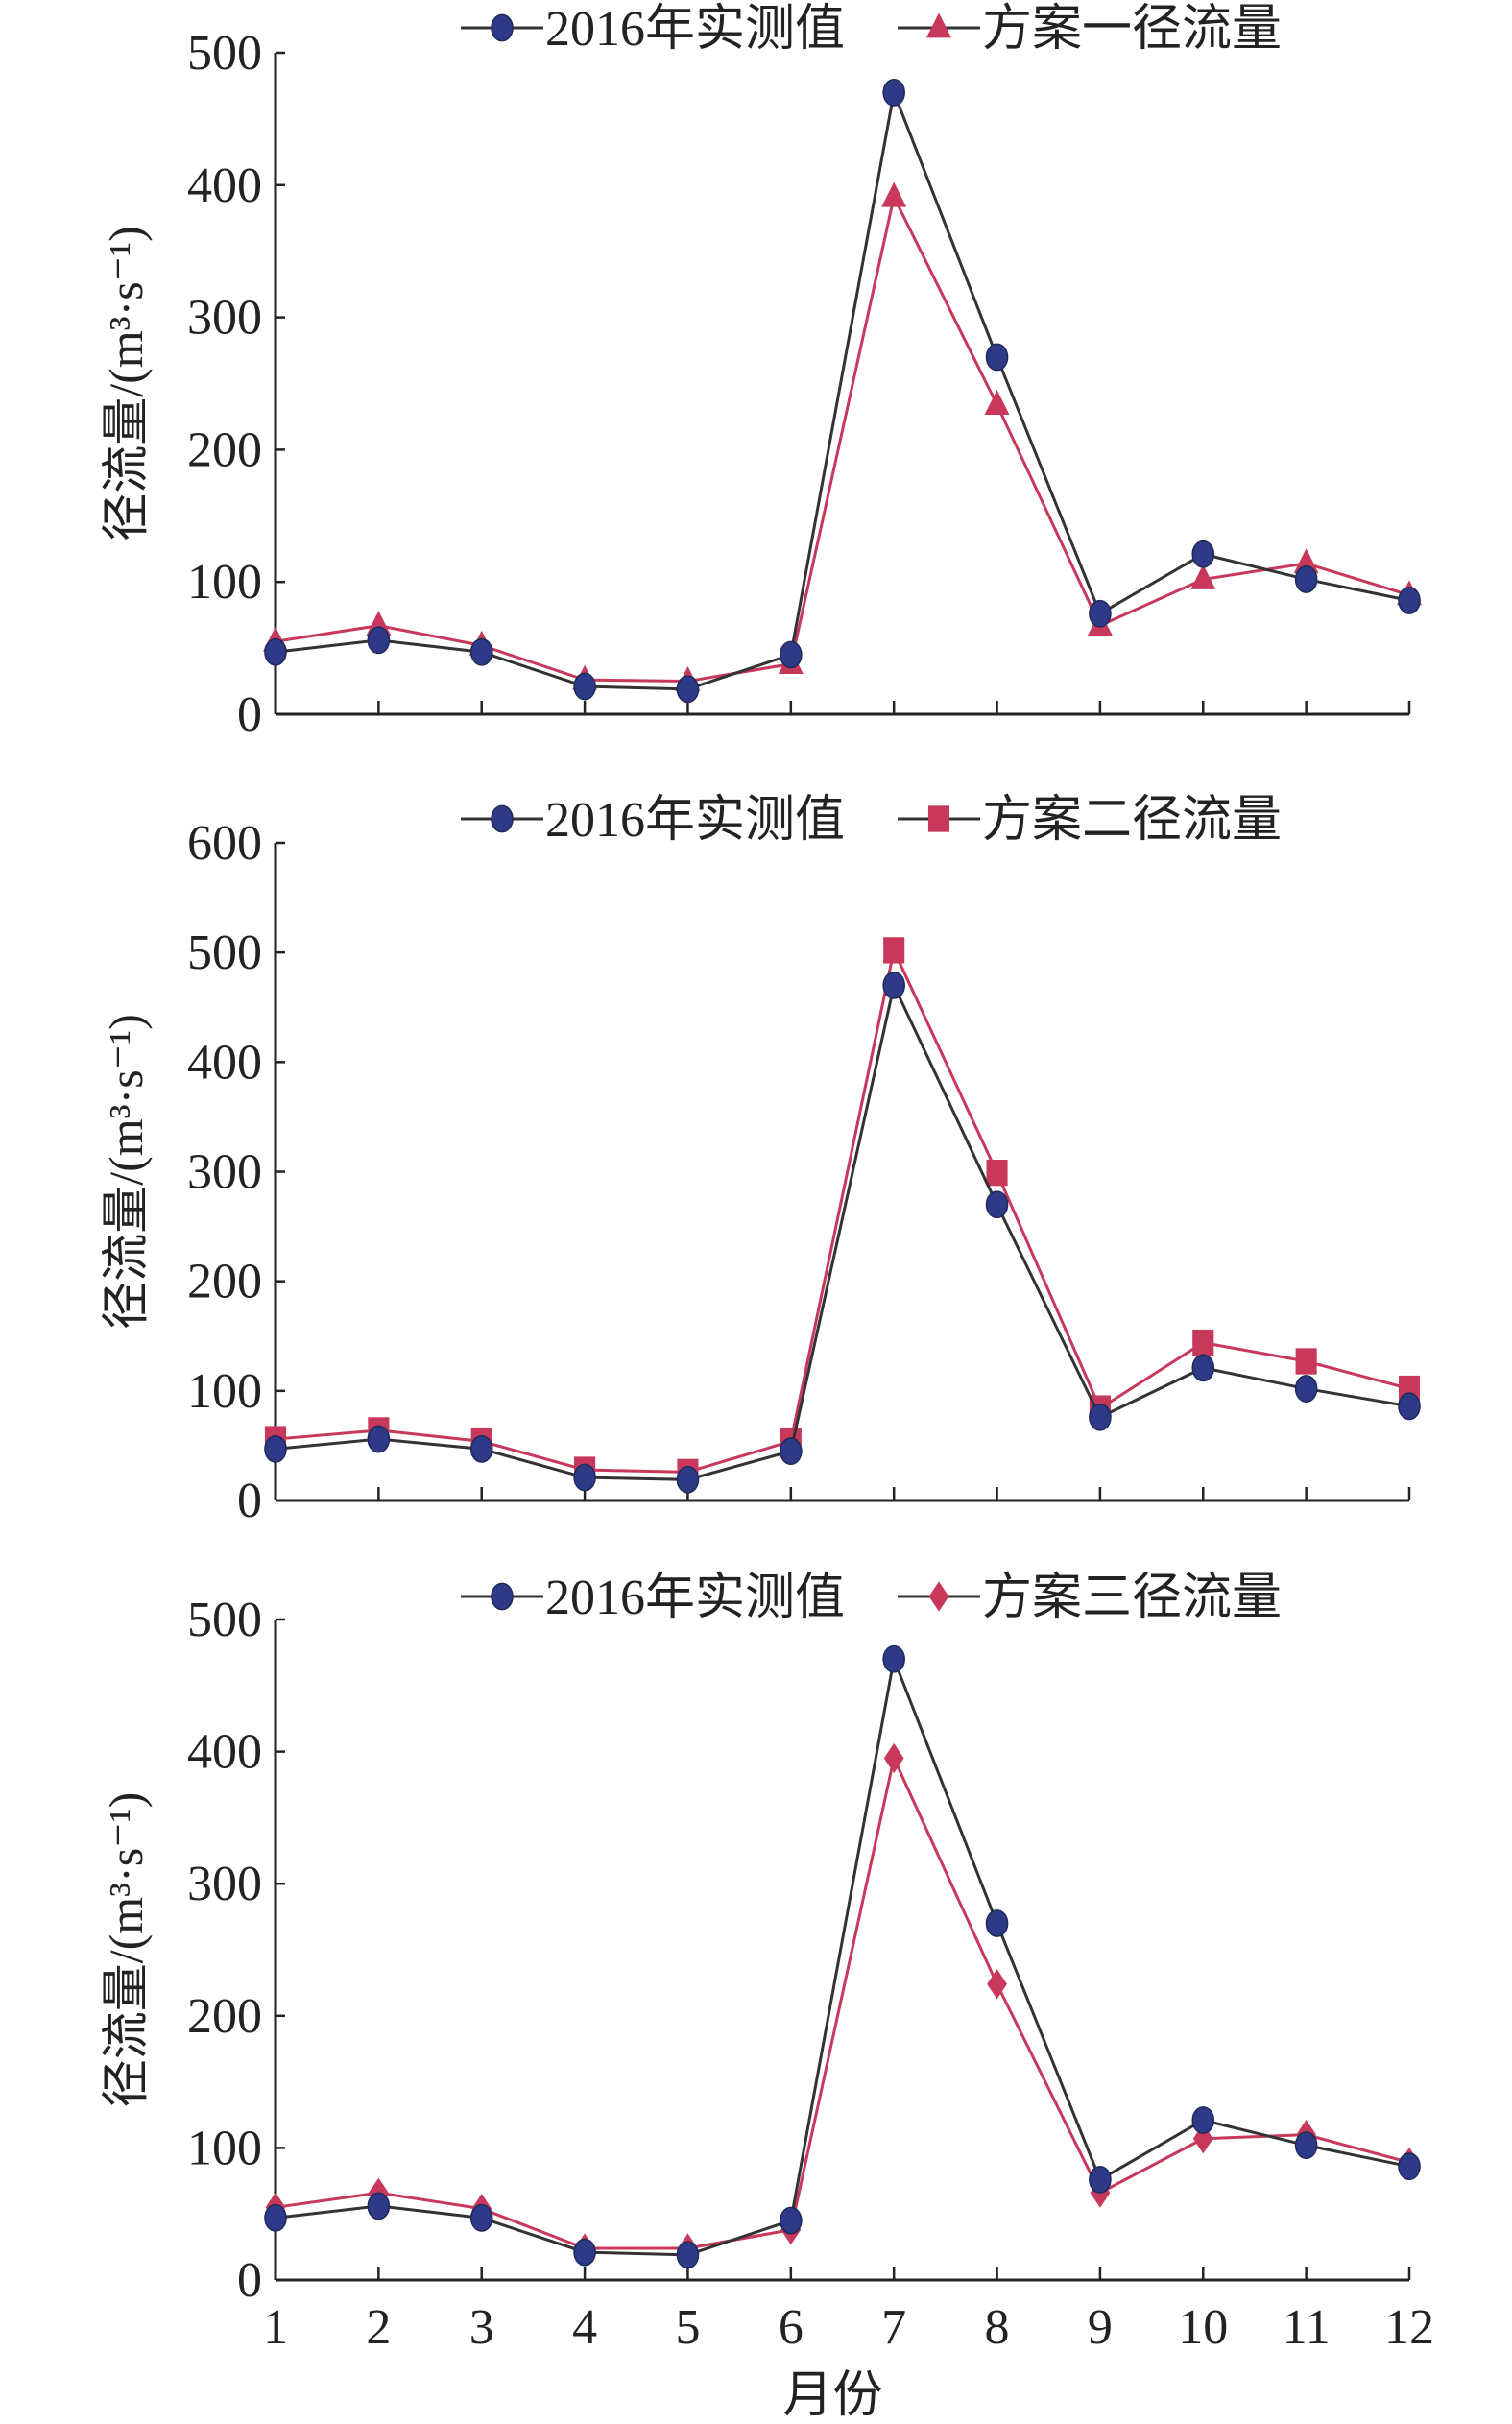 The height and width of the screenshot is (2424, 1512). What do you see at coordinates (275, 2327) in the screenshot?
I see `x-tick-label: 1` at bounding box center [275, 2327].